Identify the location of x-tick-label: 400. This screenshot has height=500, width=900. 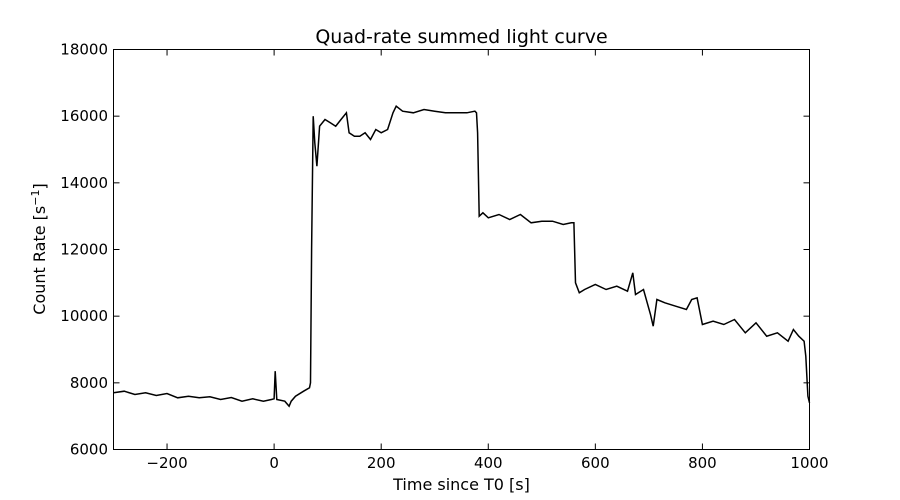
(488, 463).